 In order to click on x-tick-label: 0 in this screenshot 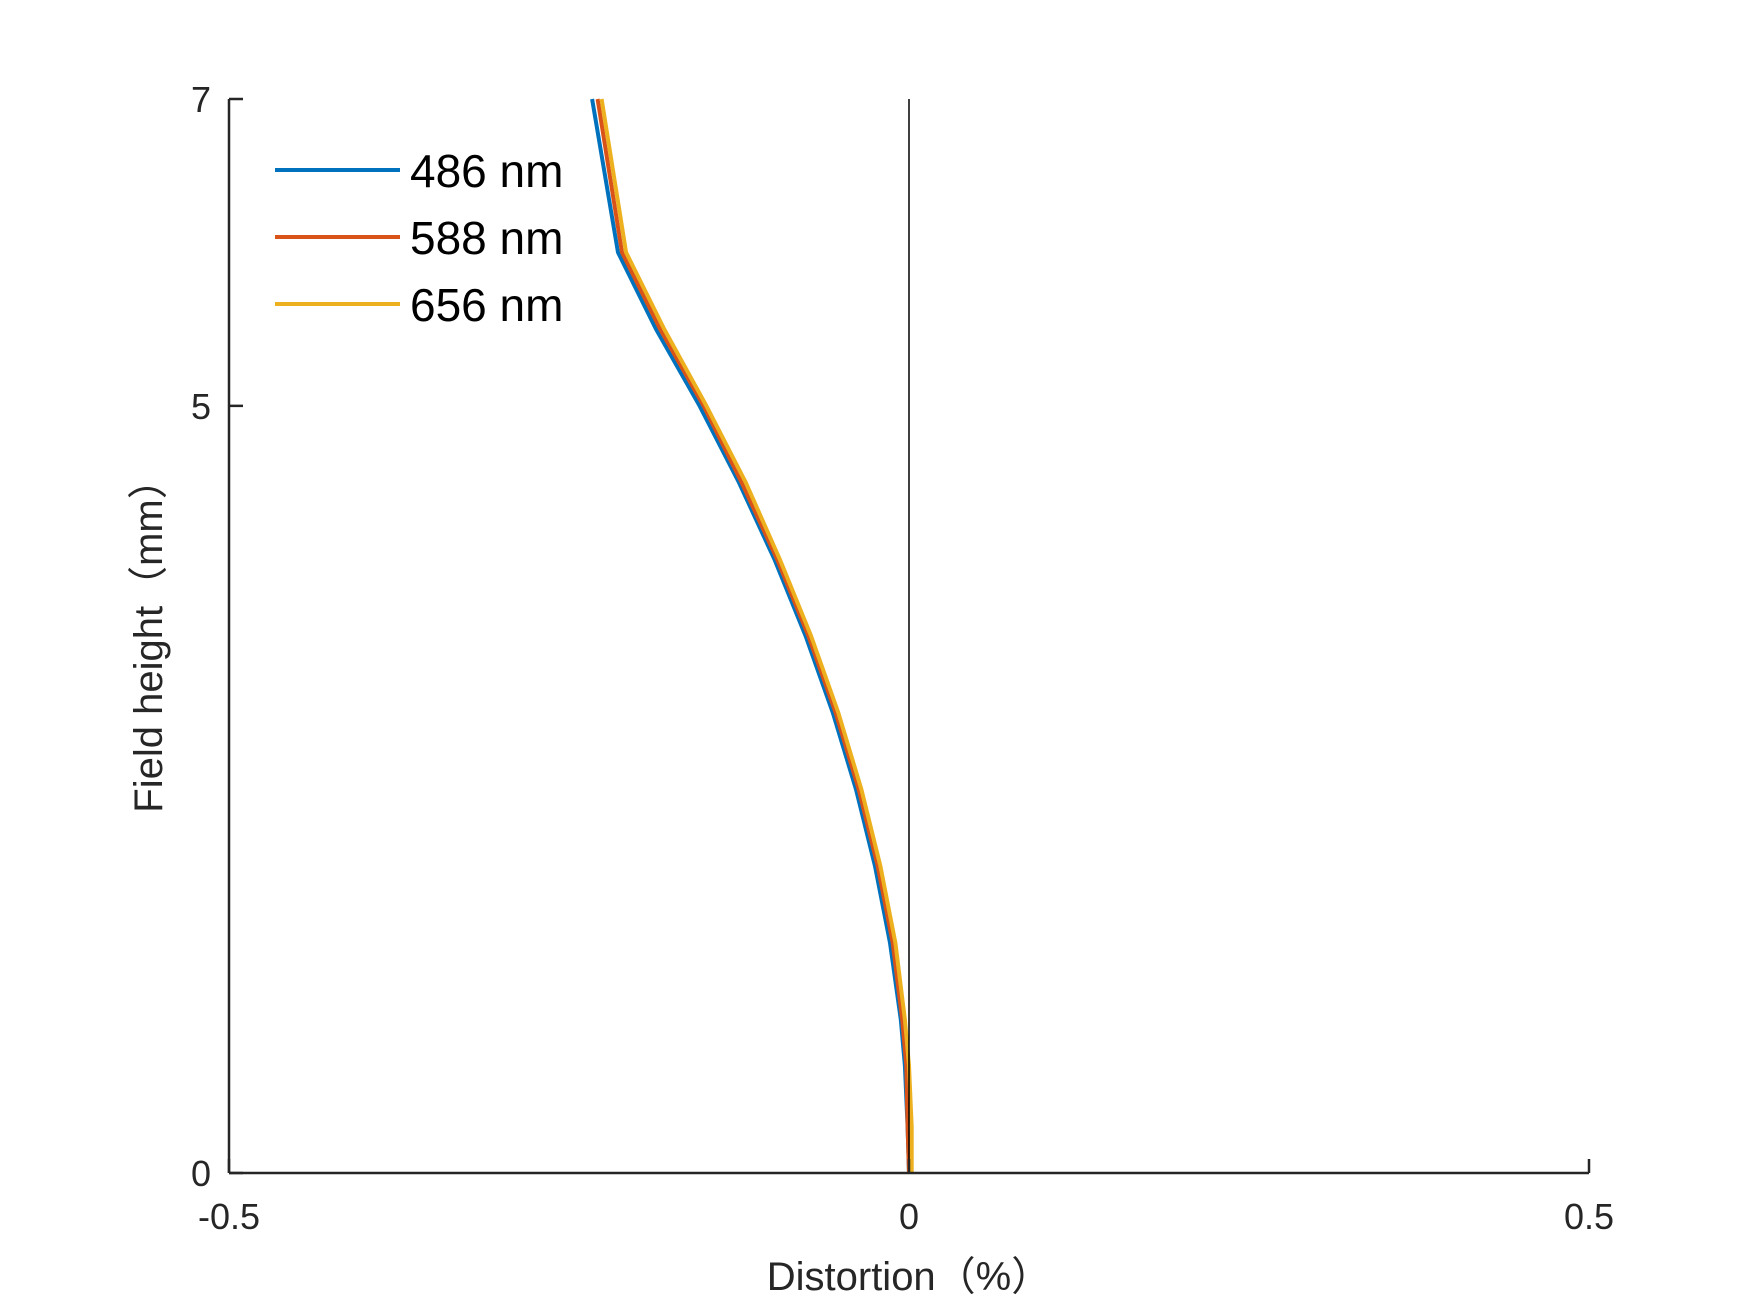, I will do `click(909, 1216)`.